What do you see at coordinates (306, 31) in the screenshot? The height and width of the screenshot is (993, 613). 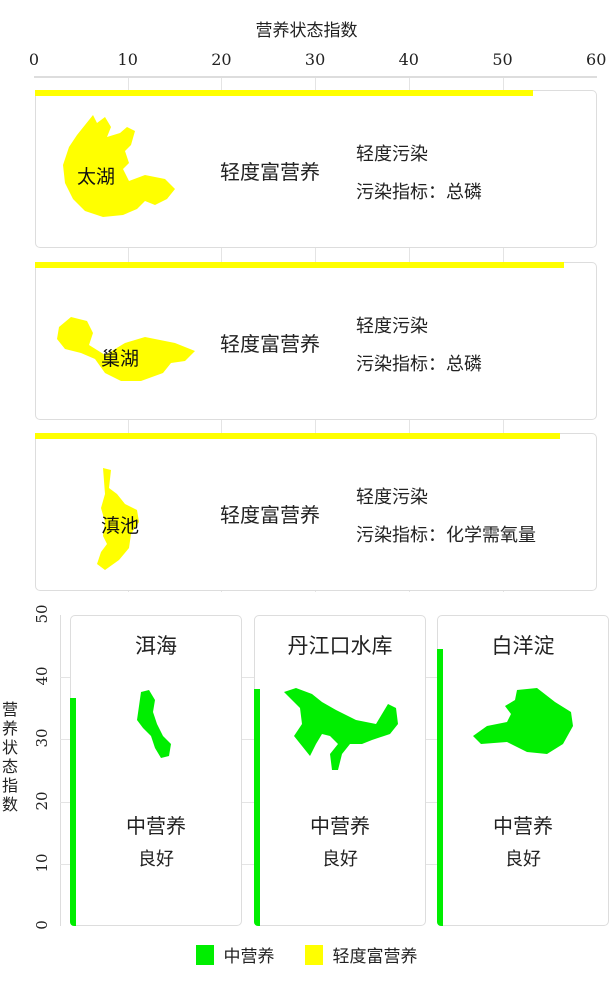 I see `top-axis-title: 营养状态指数` at bounding box center [306, 31].